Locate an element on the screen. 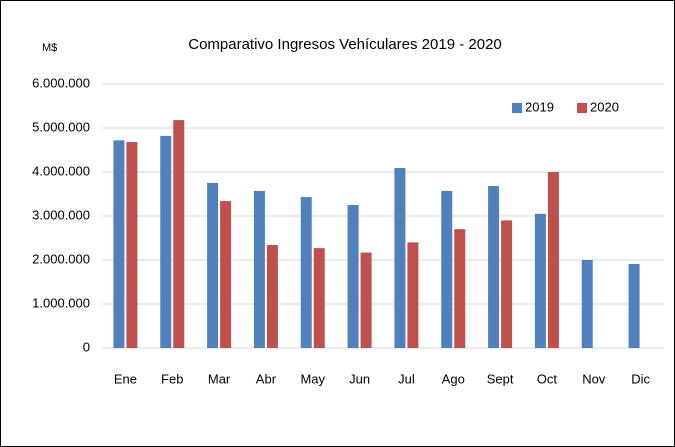 The image size is (675, 447). x-tick-label: Sept is located at coordinates (500, 378).